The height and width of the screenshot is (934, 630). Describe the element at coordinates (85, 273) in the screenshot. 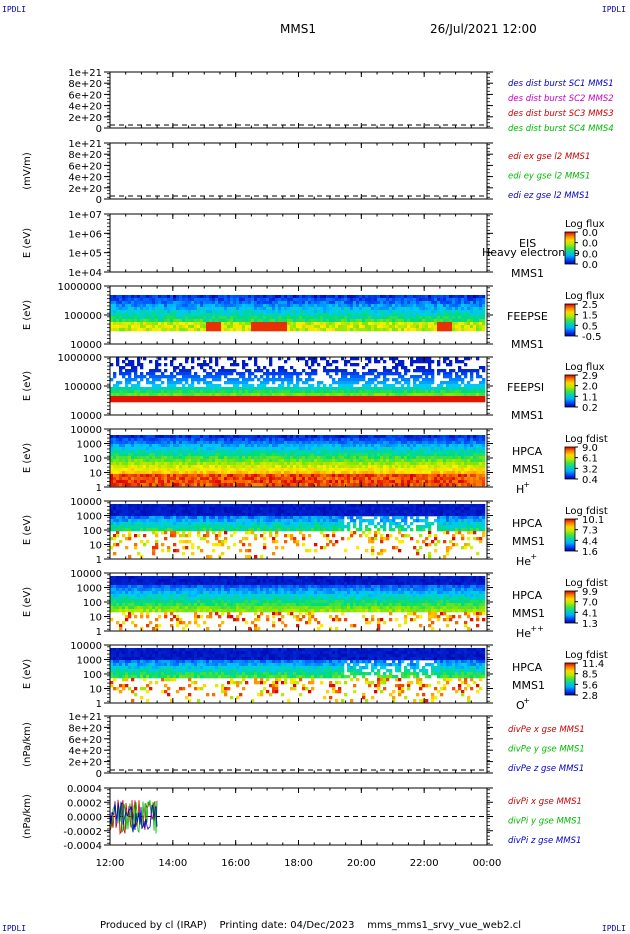

I see `y-tick-label: 1e+04` at that location.